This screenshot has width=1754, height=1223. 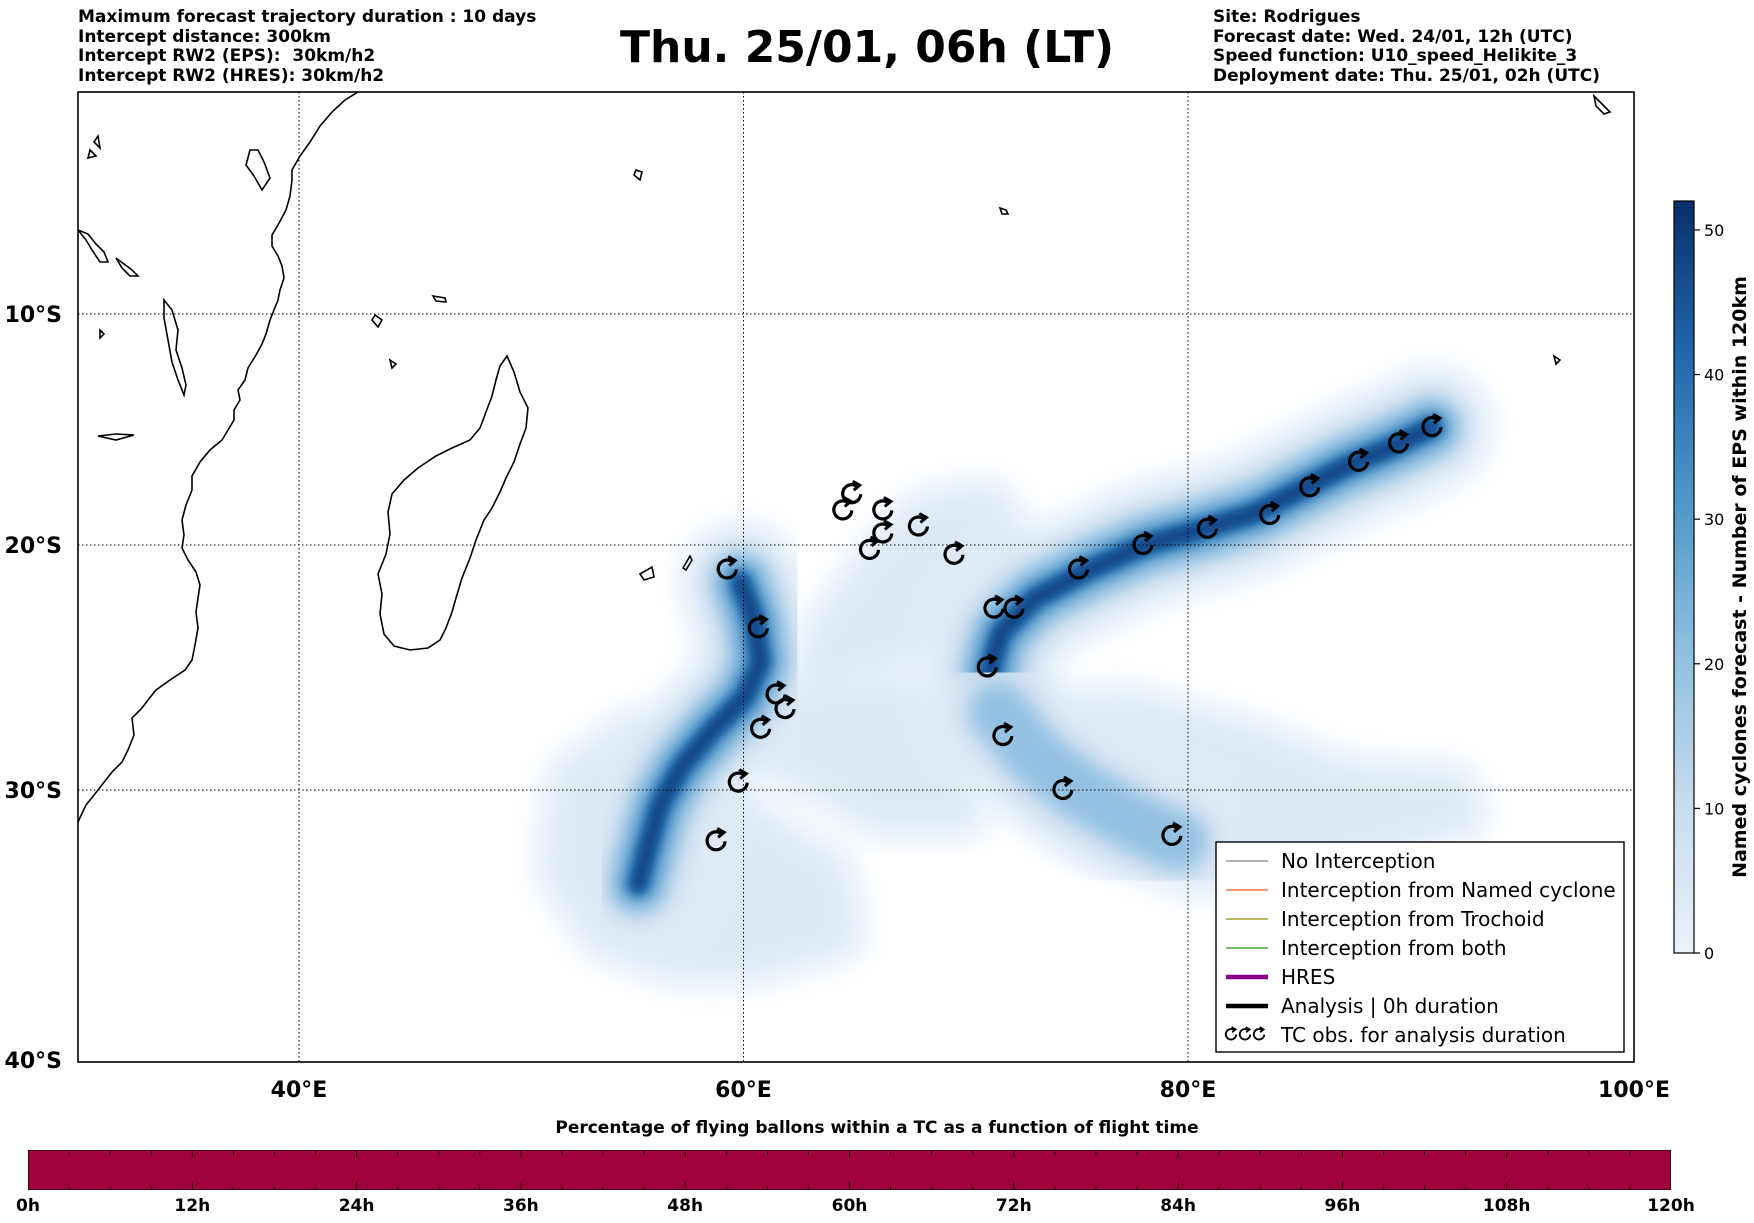 What do you see at coordinates (33, 315) in the screenshot?
I see `lat-tick-10s: 10°S` at bounding box center [33, 315].